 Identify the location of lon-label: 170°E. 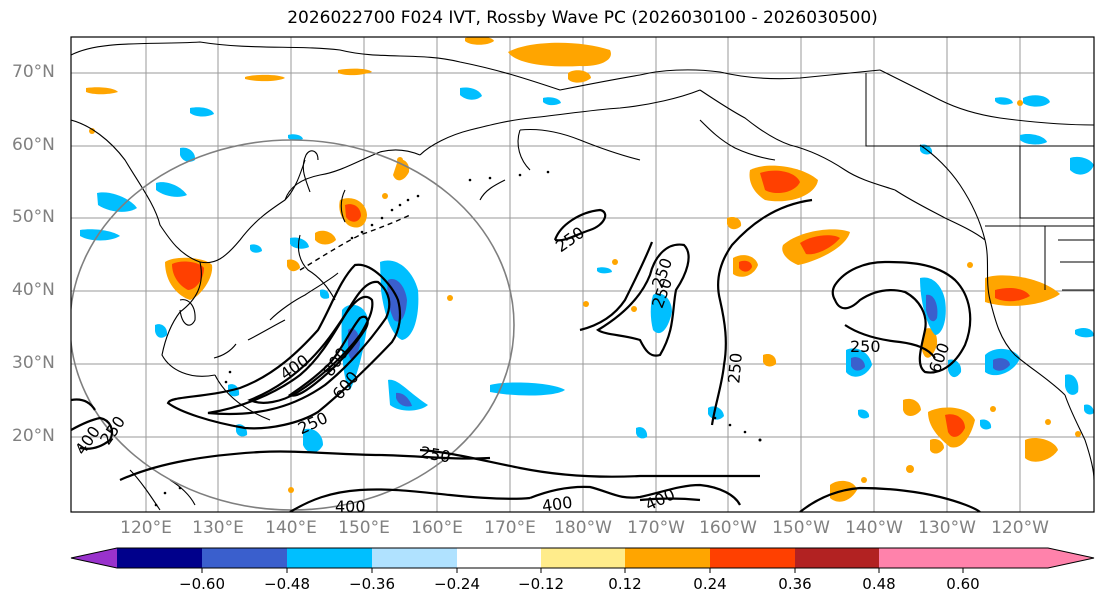
(510, 528).